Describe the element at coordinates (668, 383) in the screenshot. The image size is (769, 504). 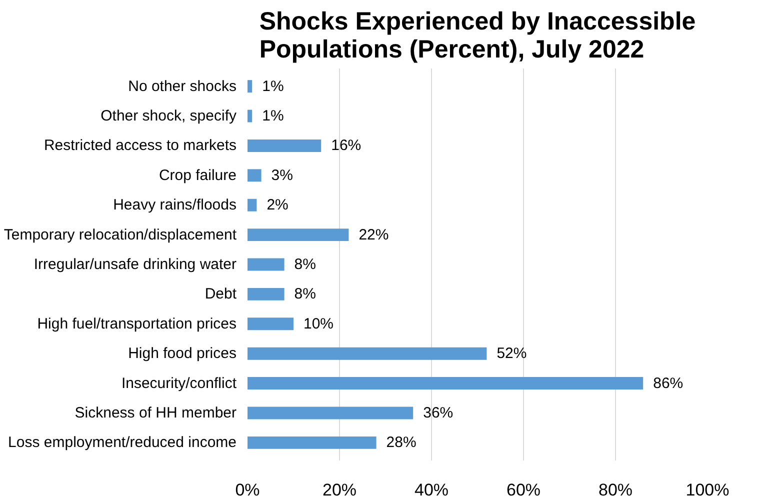
I see `data-label: 86%` at that location.